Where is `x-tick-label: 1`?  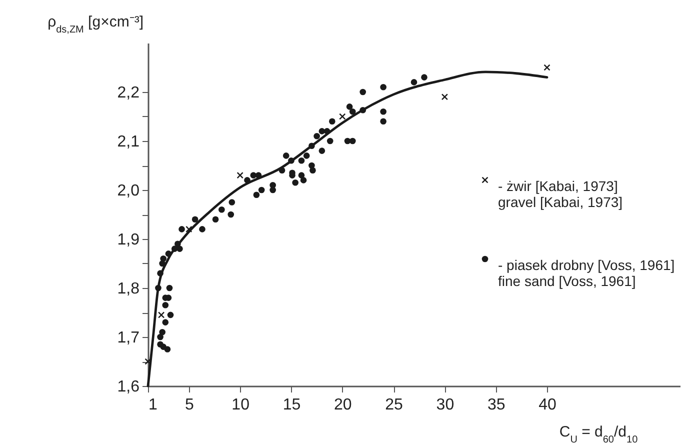
x-tick-label: 1 is located at coordinates (153, 405).